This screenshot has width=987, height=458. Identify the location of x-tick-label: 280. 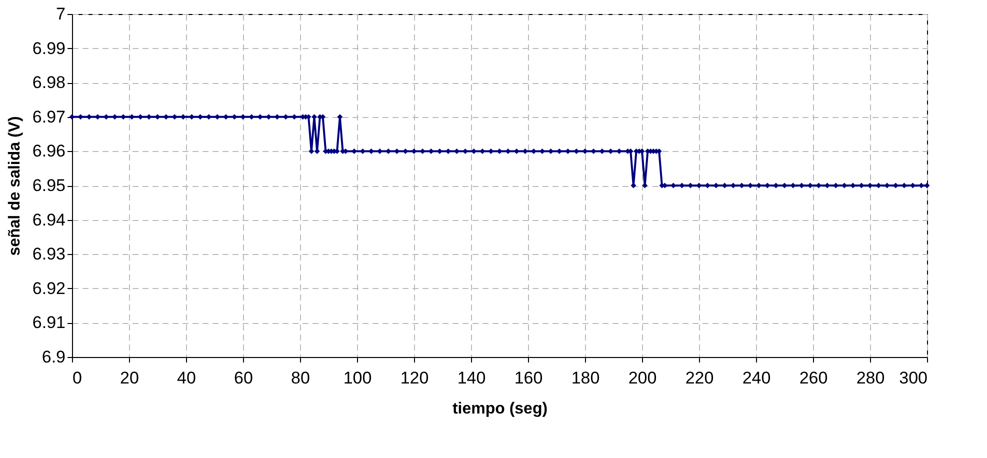
(870, 378).